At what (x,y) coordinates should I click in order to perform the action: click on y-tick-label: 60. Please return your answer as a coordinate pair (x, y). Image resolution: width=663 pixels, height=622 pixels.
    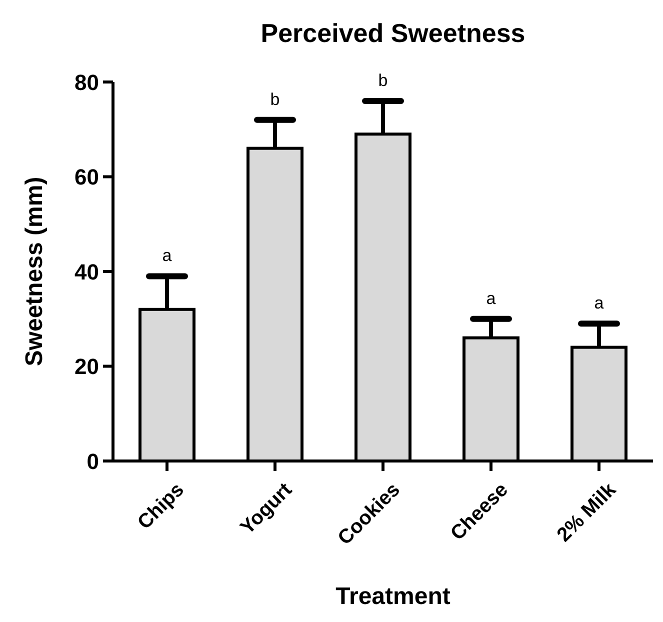
    Looking at the image, I should click on (86, 177).